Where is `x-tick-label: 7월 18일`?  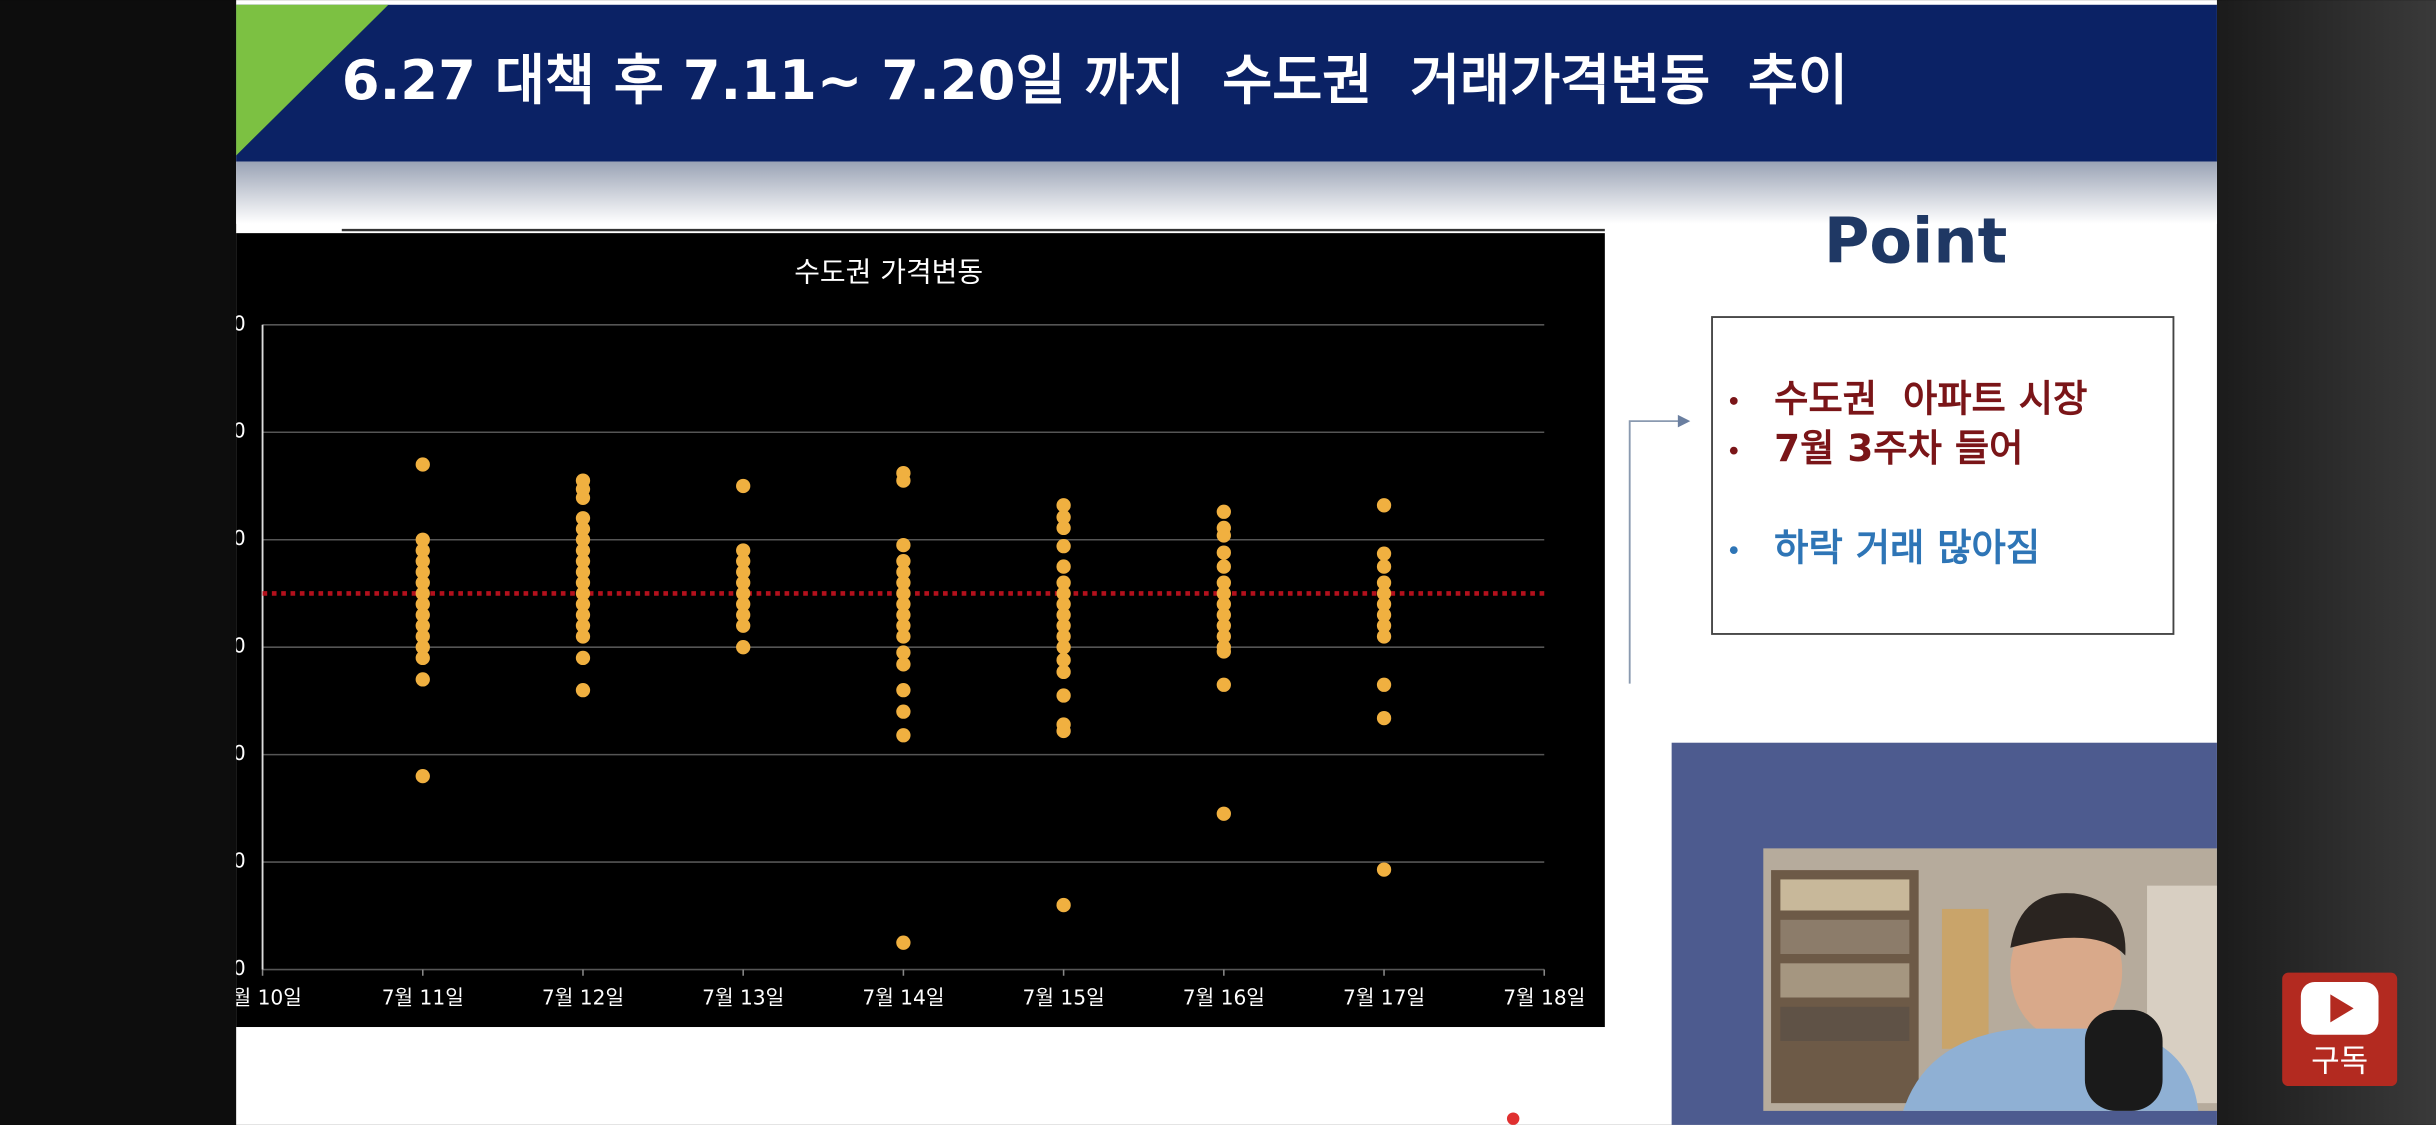 x-tick-label: 7월 18일 is located at coordinates (1544, 998).